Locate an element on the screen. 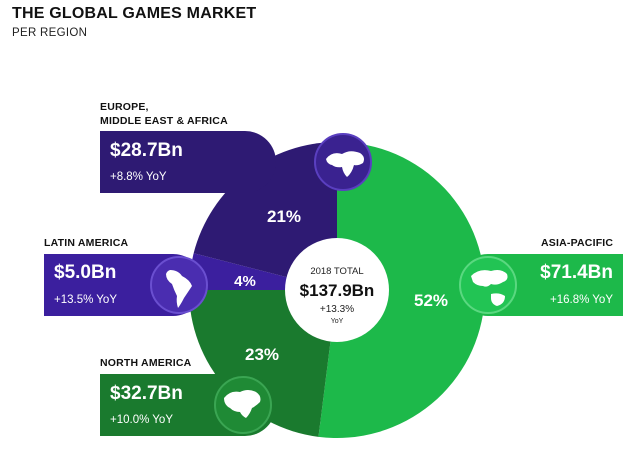  europe-africa-map-icon is located at coordinates (343, 162).